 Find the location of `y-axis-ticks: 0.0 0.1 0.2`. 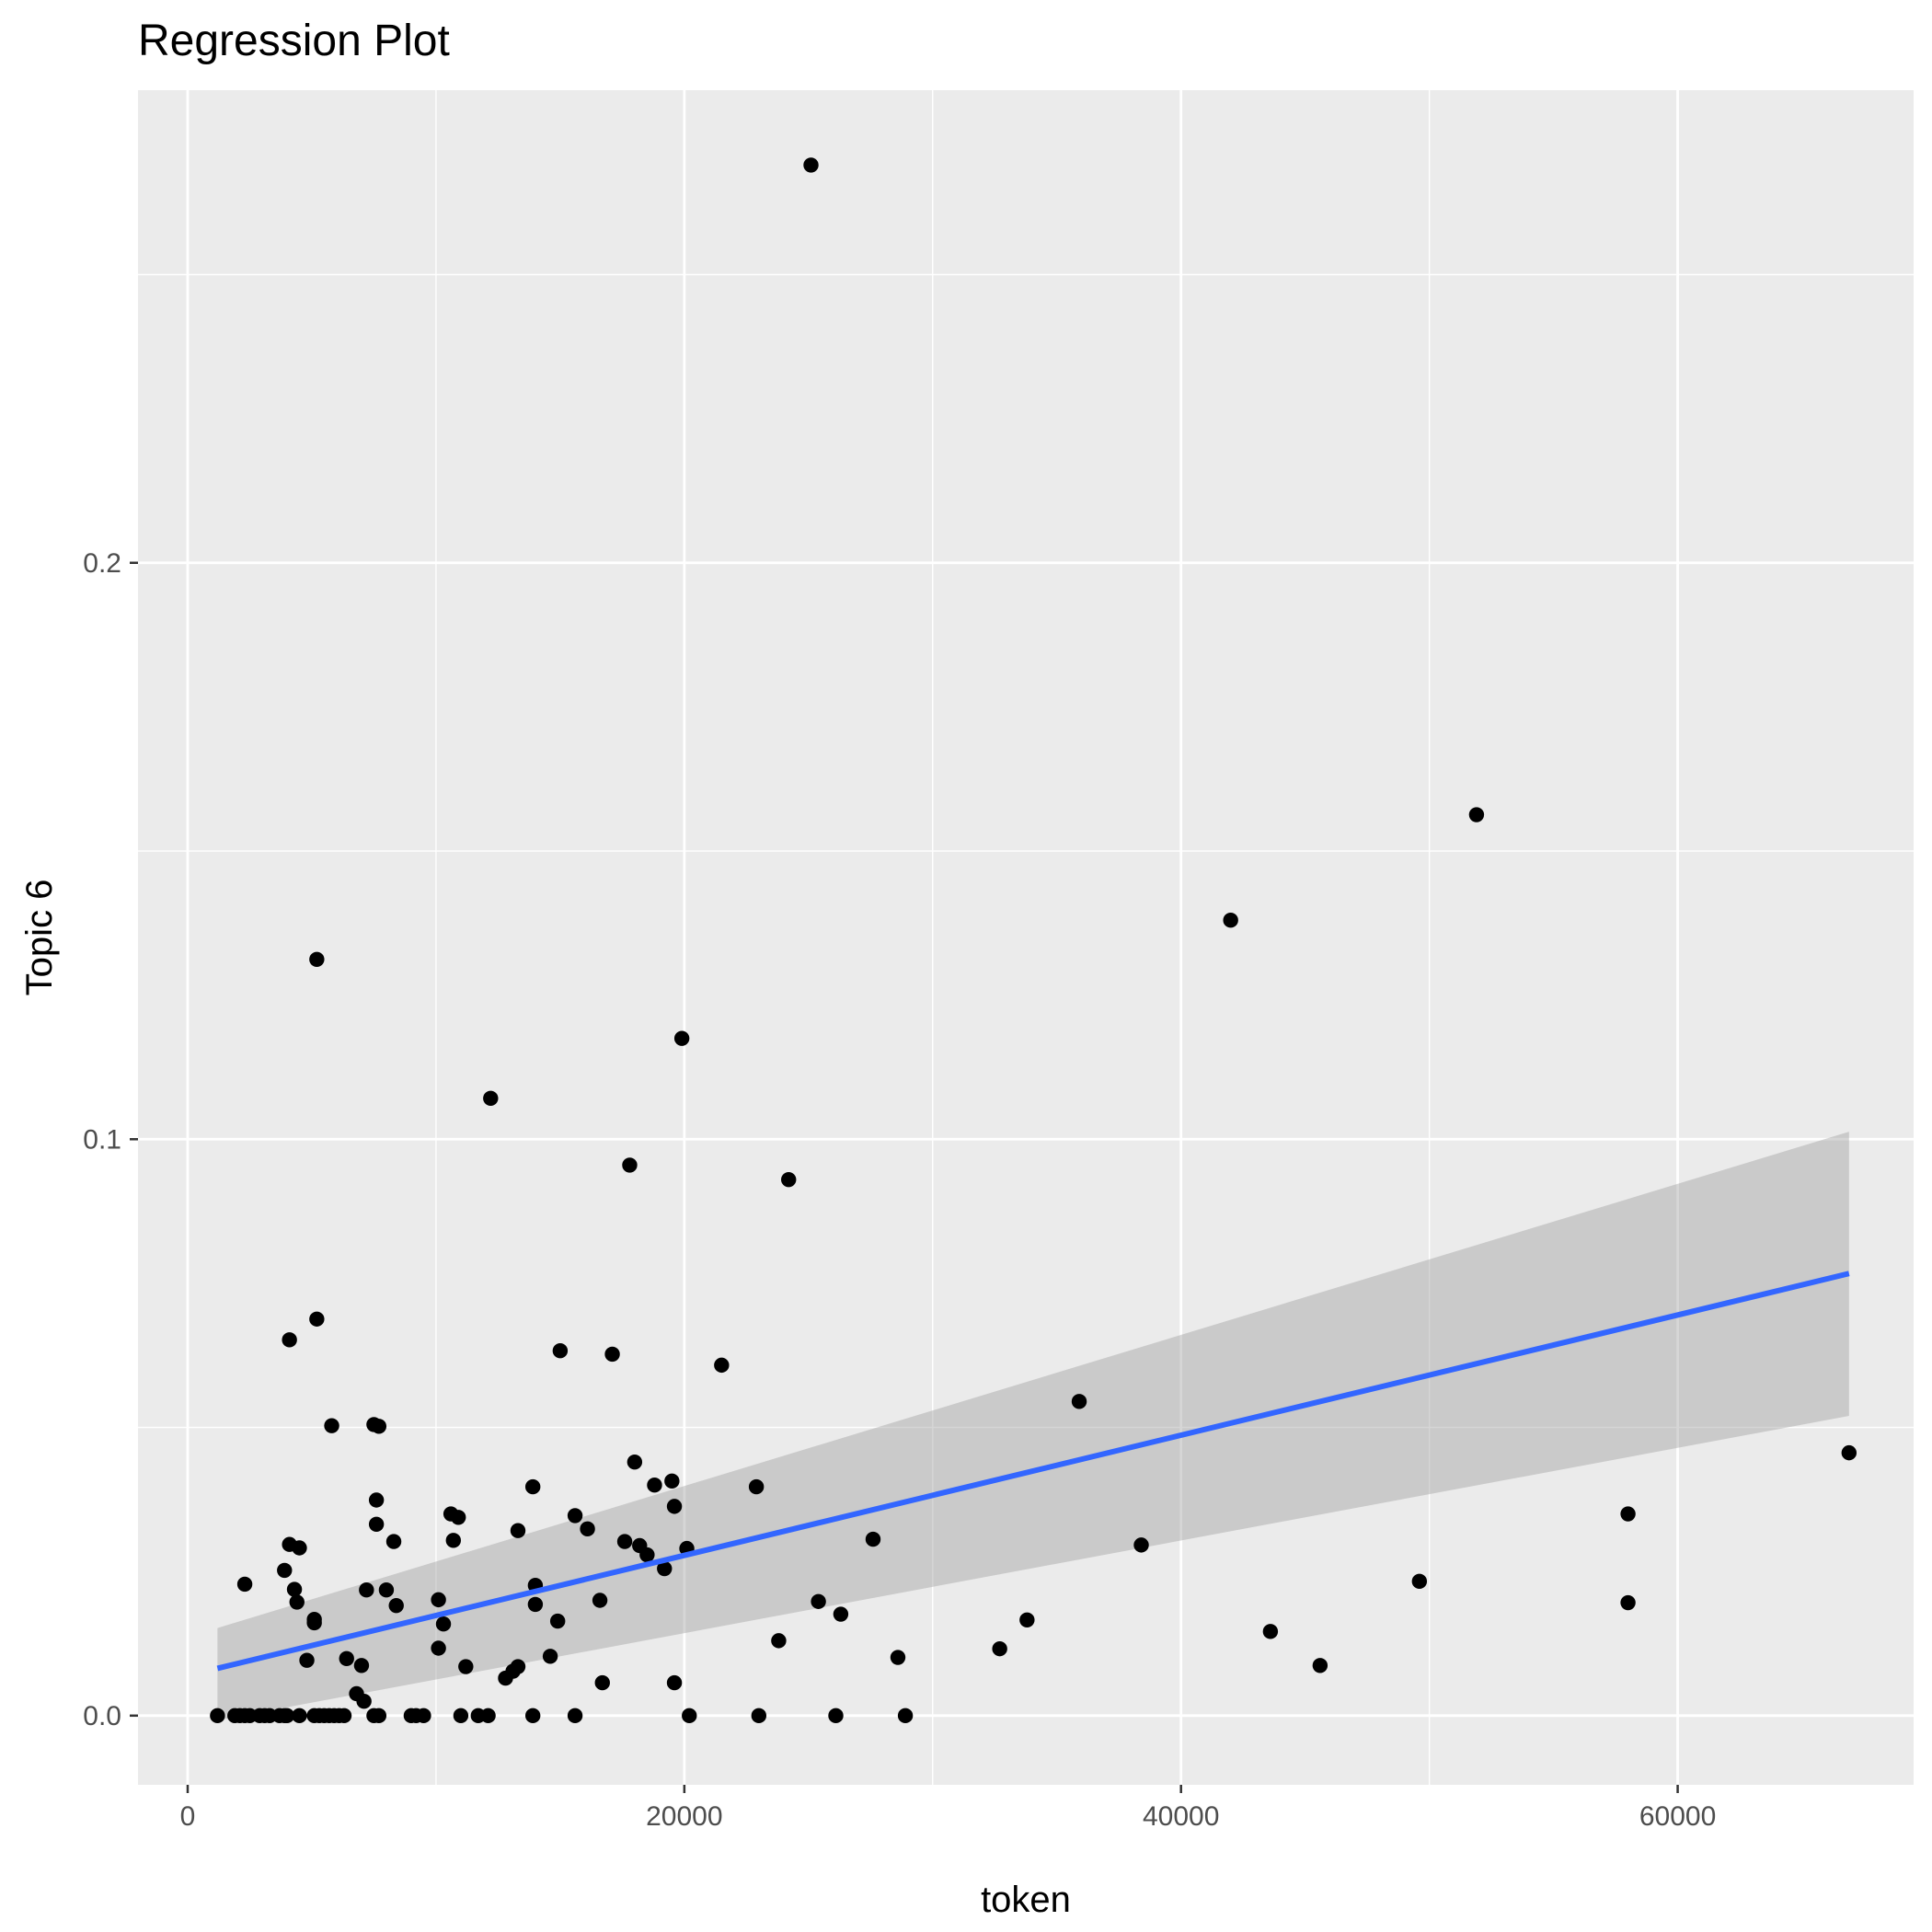

y-axis-ticks: 0.0 0.1 0.2 is located at coordinates (110, 1139).